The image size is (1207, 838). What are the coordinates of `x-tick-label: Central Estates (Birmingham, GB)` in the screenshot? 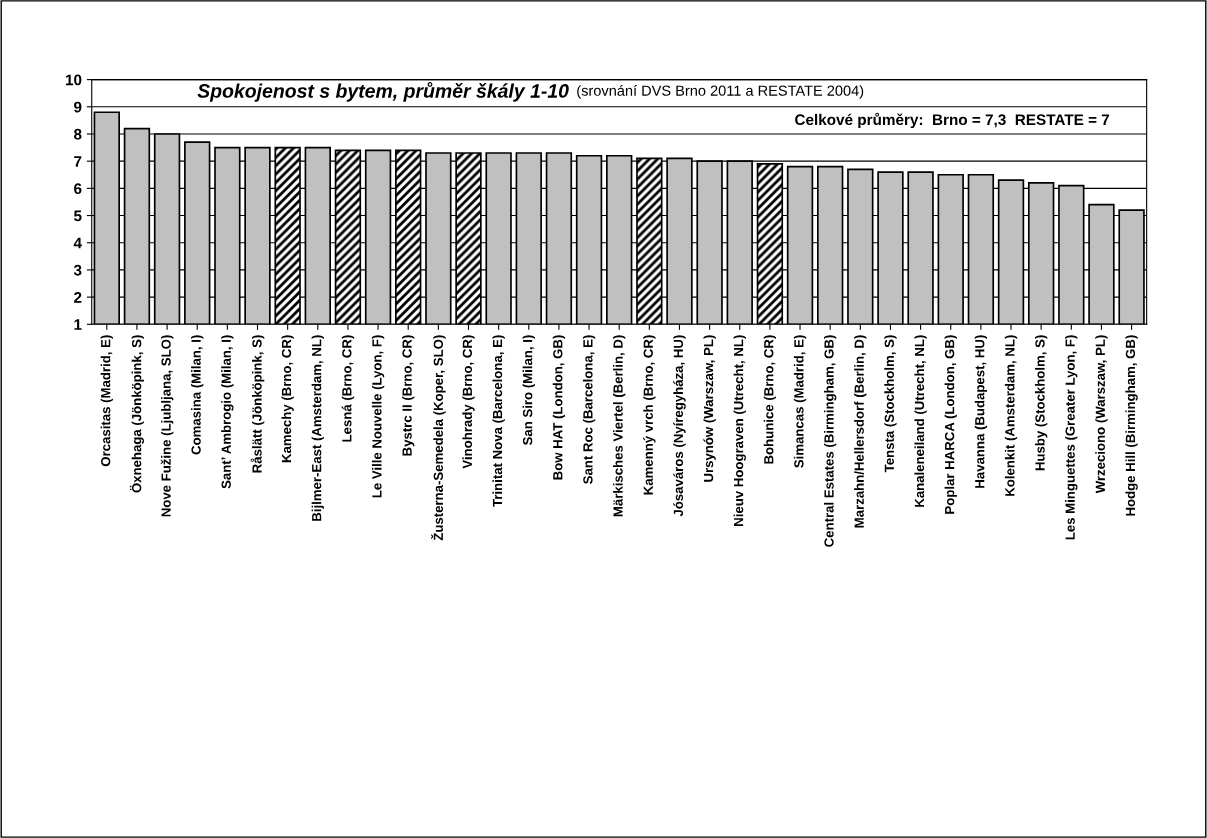 It's located at (830, 441).